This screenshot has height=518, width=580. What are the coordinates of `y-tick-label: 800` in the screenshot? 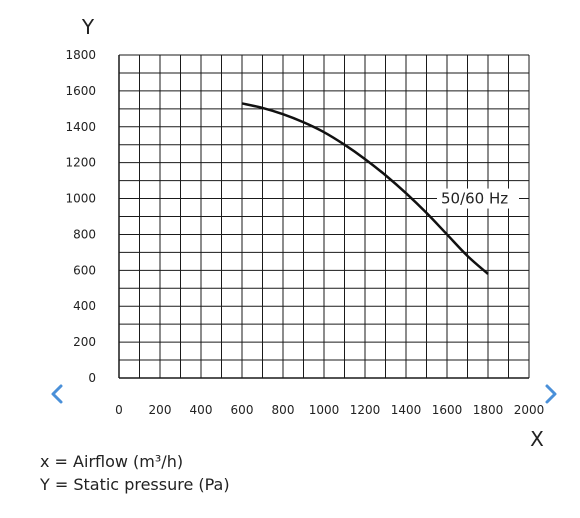 It's located at (84, 234).